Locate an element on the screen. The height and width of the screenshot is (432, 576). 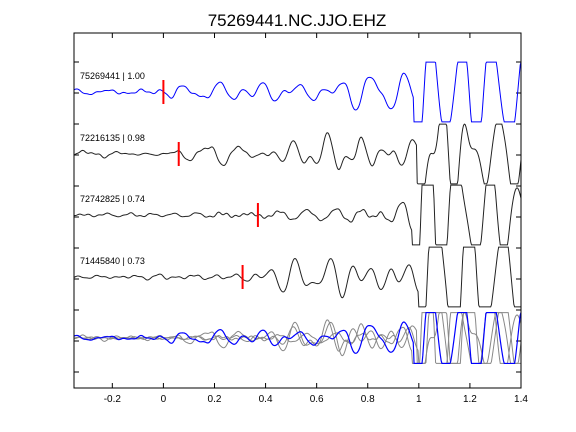
trace-label: 72216135 | 0.98 is located at coordinates (112, 138).